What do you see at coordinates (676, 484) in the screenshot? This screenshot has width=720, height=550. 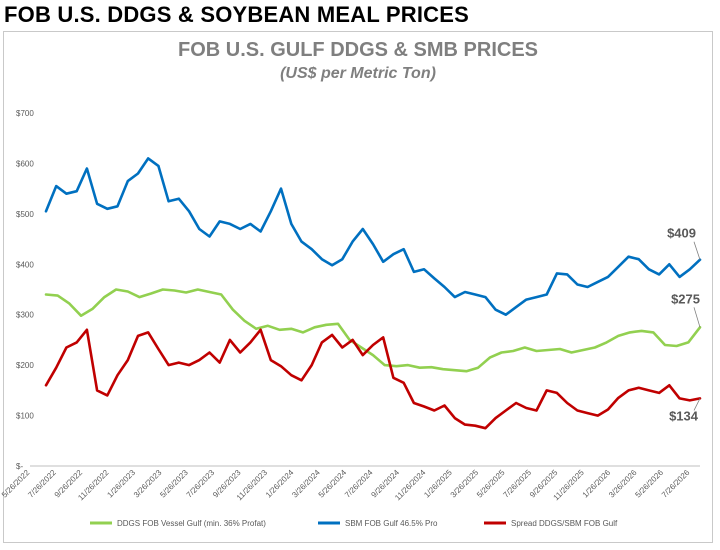 I see `x-tick-label: 7/26/2026` at bounding box center [676, 484].